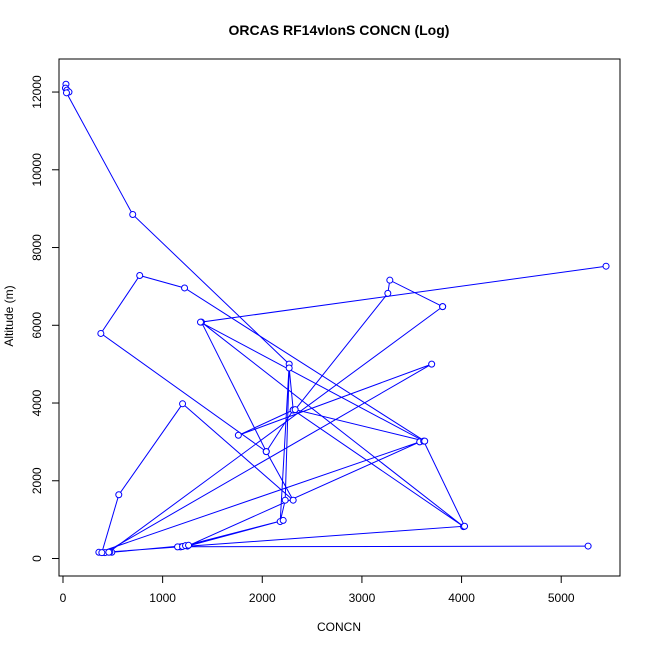  I want to click on y-axis: 0 2000 4000 6000 8000 10000 12000, so click(45, 318).